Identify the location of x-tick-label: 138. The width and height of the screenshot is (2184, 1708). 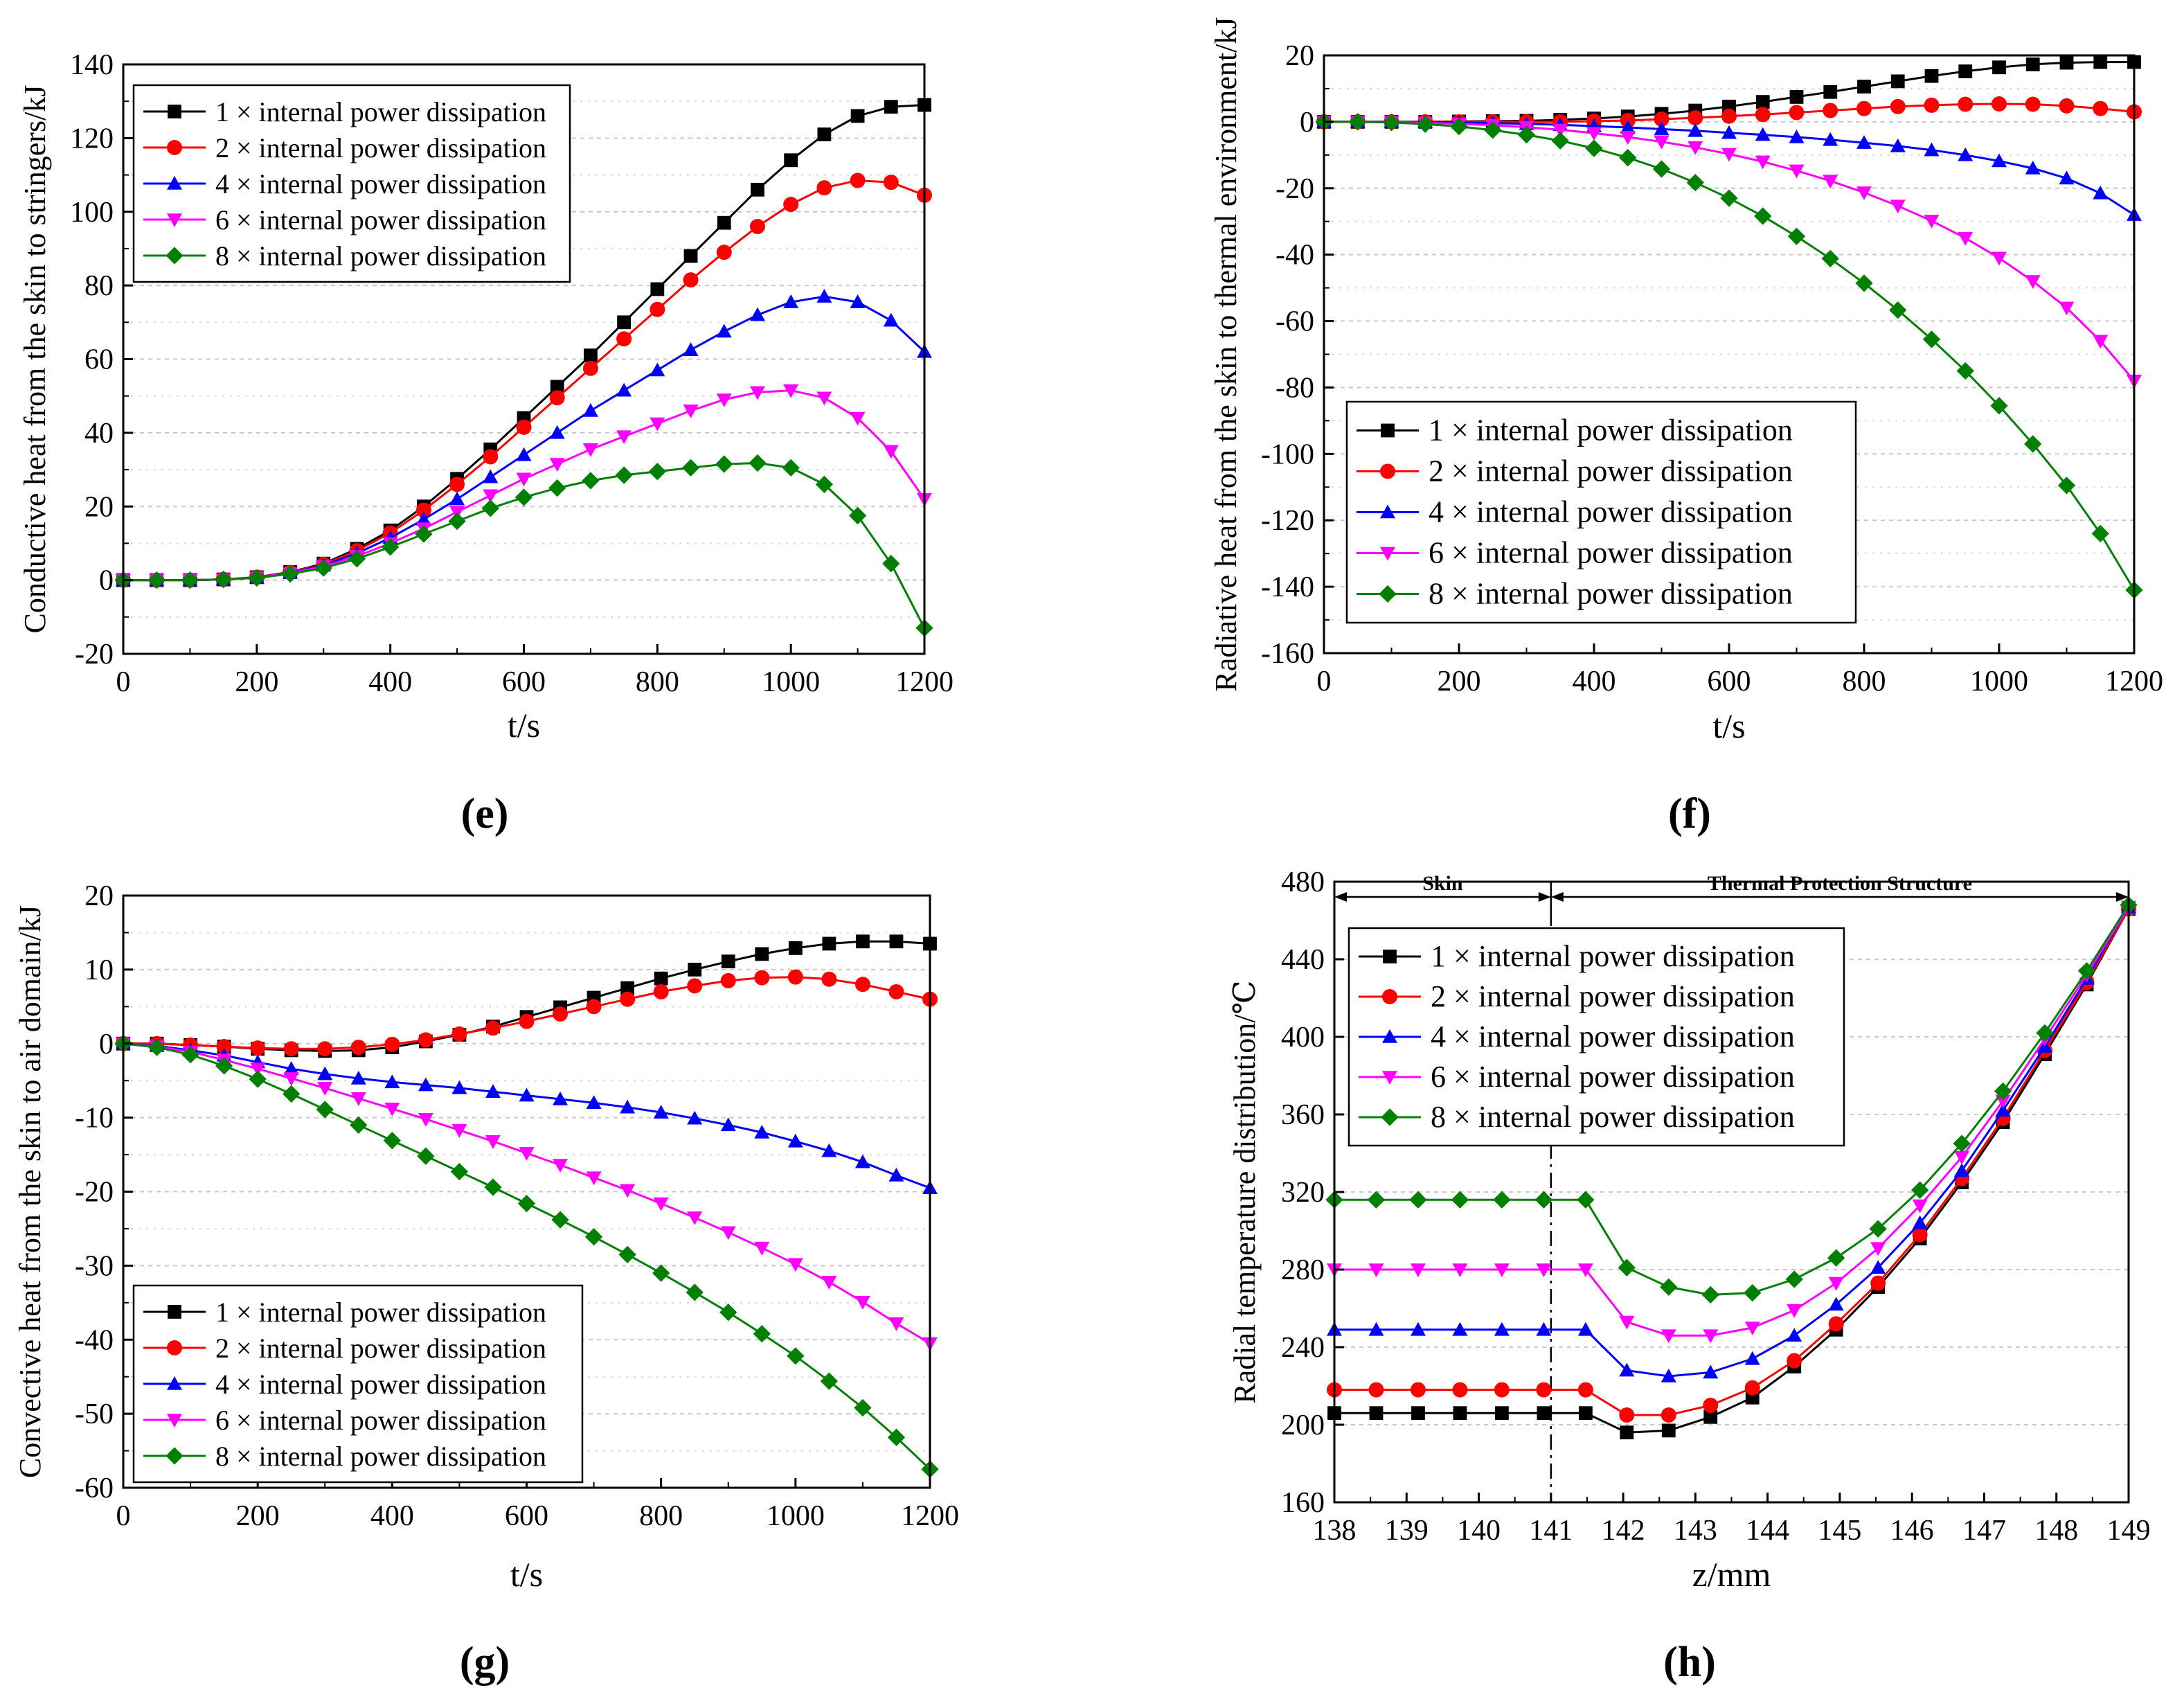
(1335, 1531).